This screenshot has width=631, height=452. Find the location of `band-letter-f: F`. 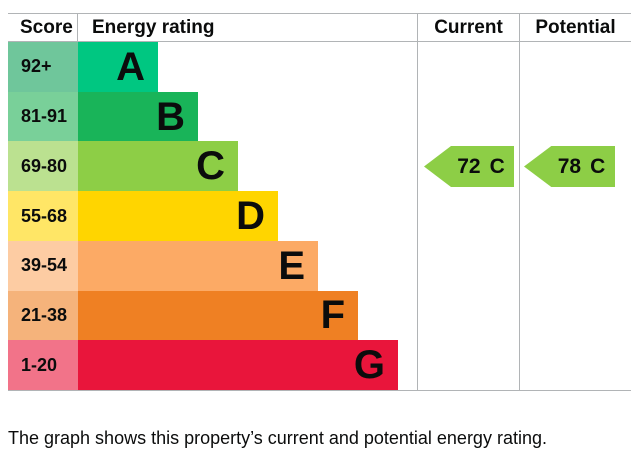

band-letter-f: F is located at coordinates (332, 315).